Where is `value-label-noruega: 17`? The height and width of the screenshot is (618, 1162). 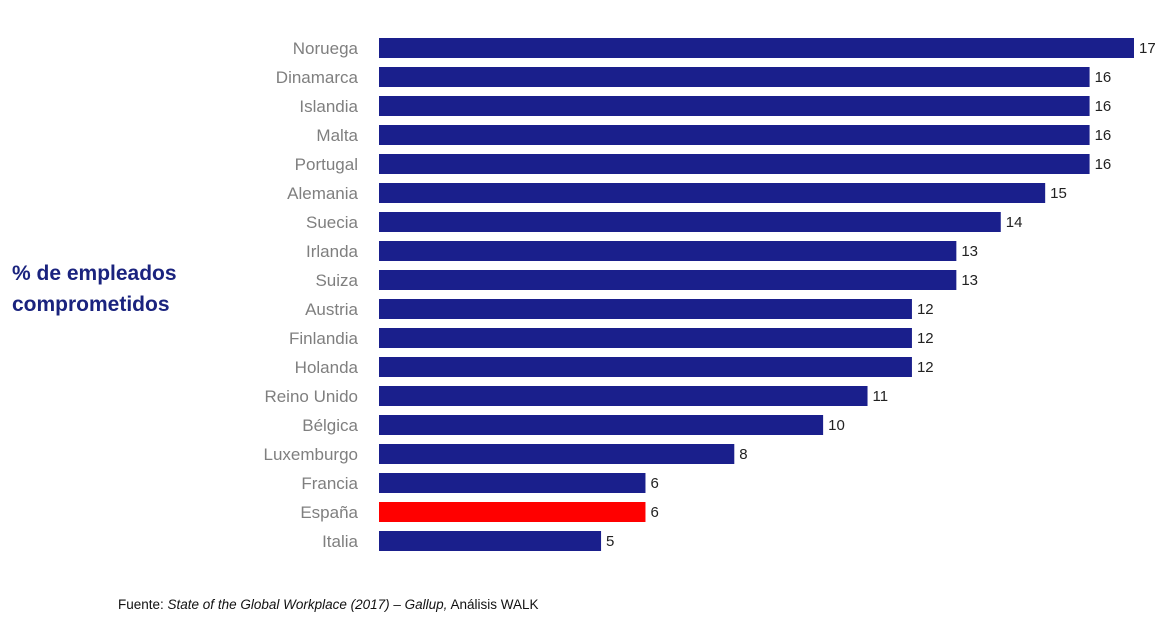 value-label-noruega: 17 is located at coordinates (1147, 48).